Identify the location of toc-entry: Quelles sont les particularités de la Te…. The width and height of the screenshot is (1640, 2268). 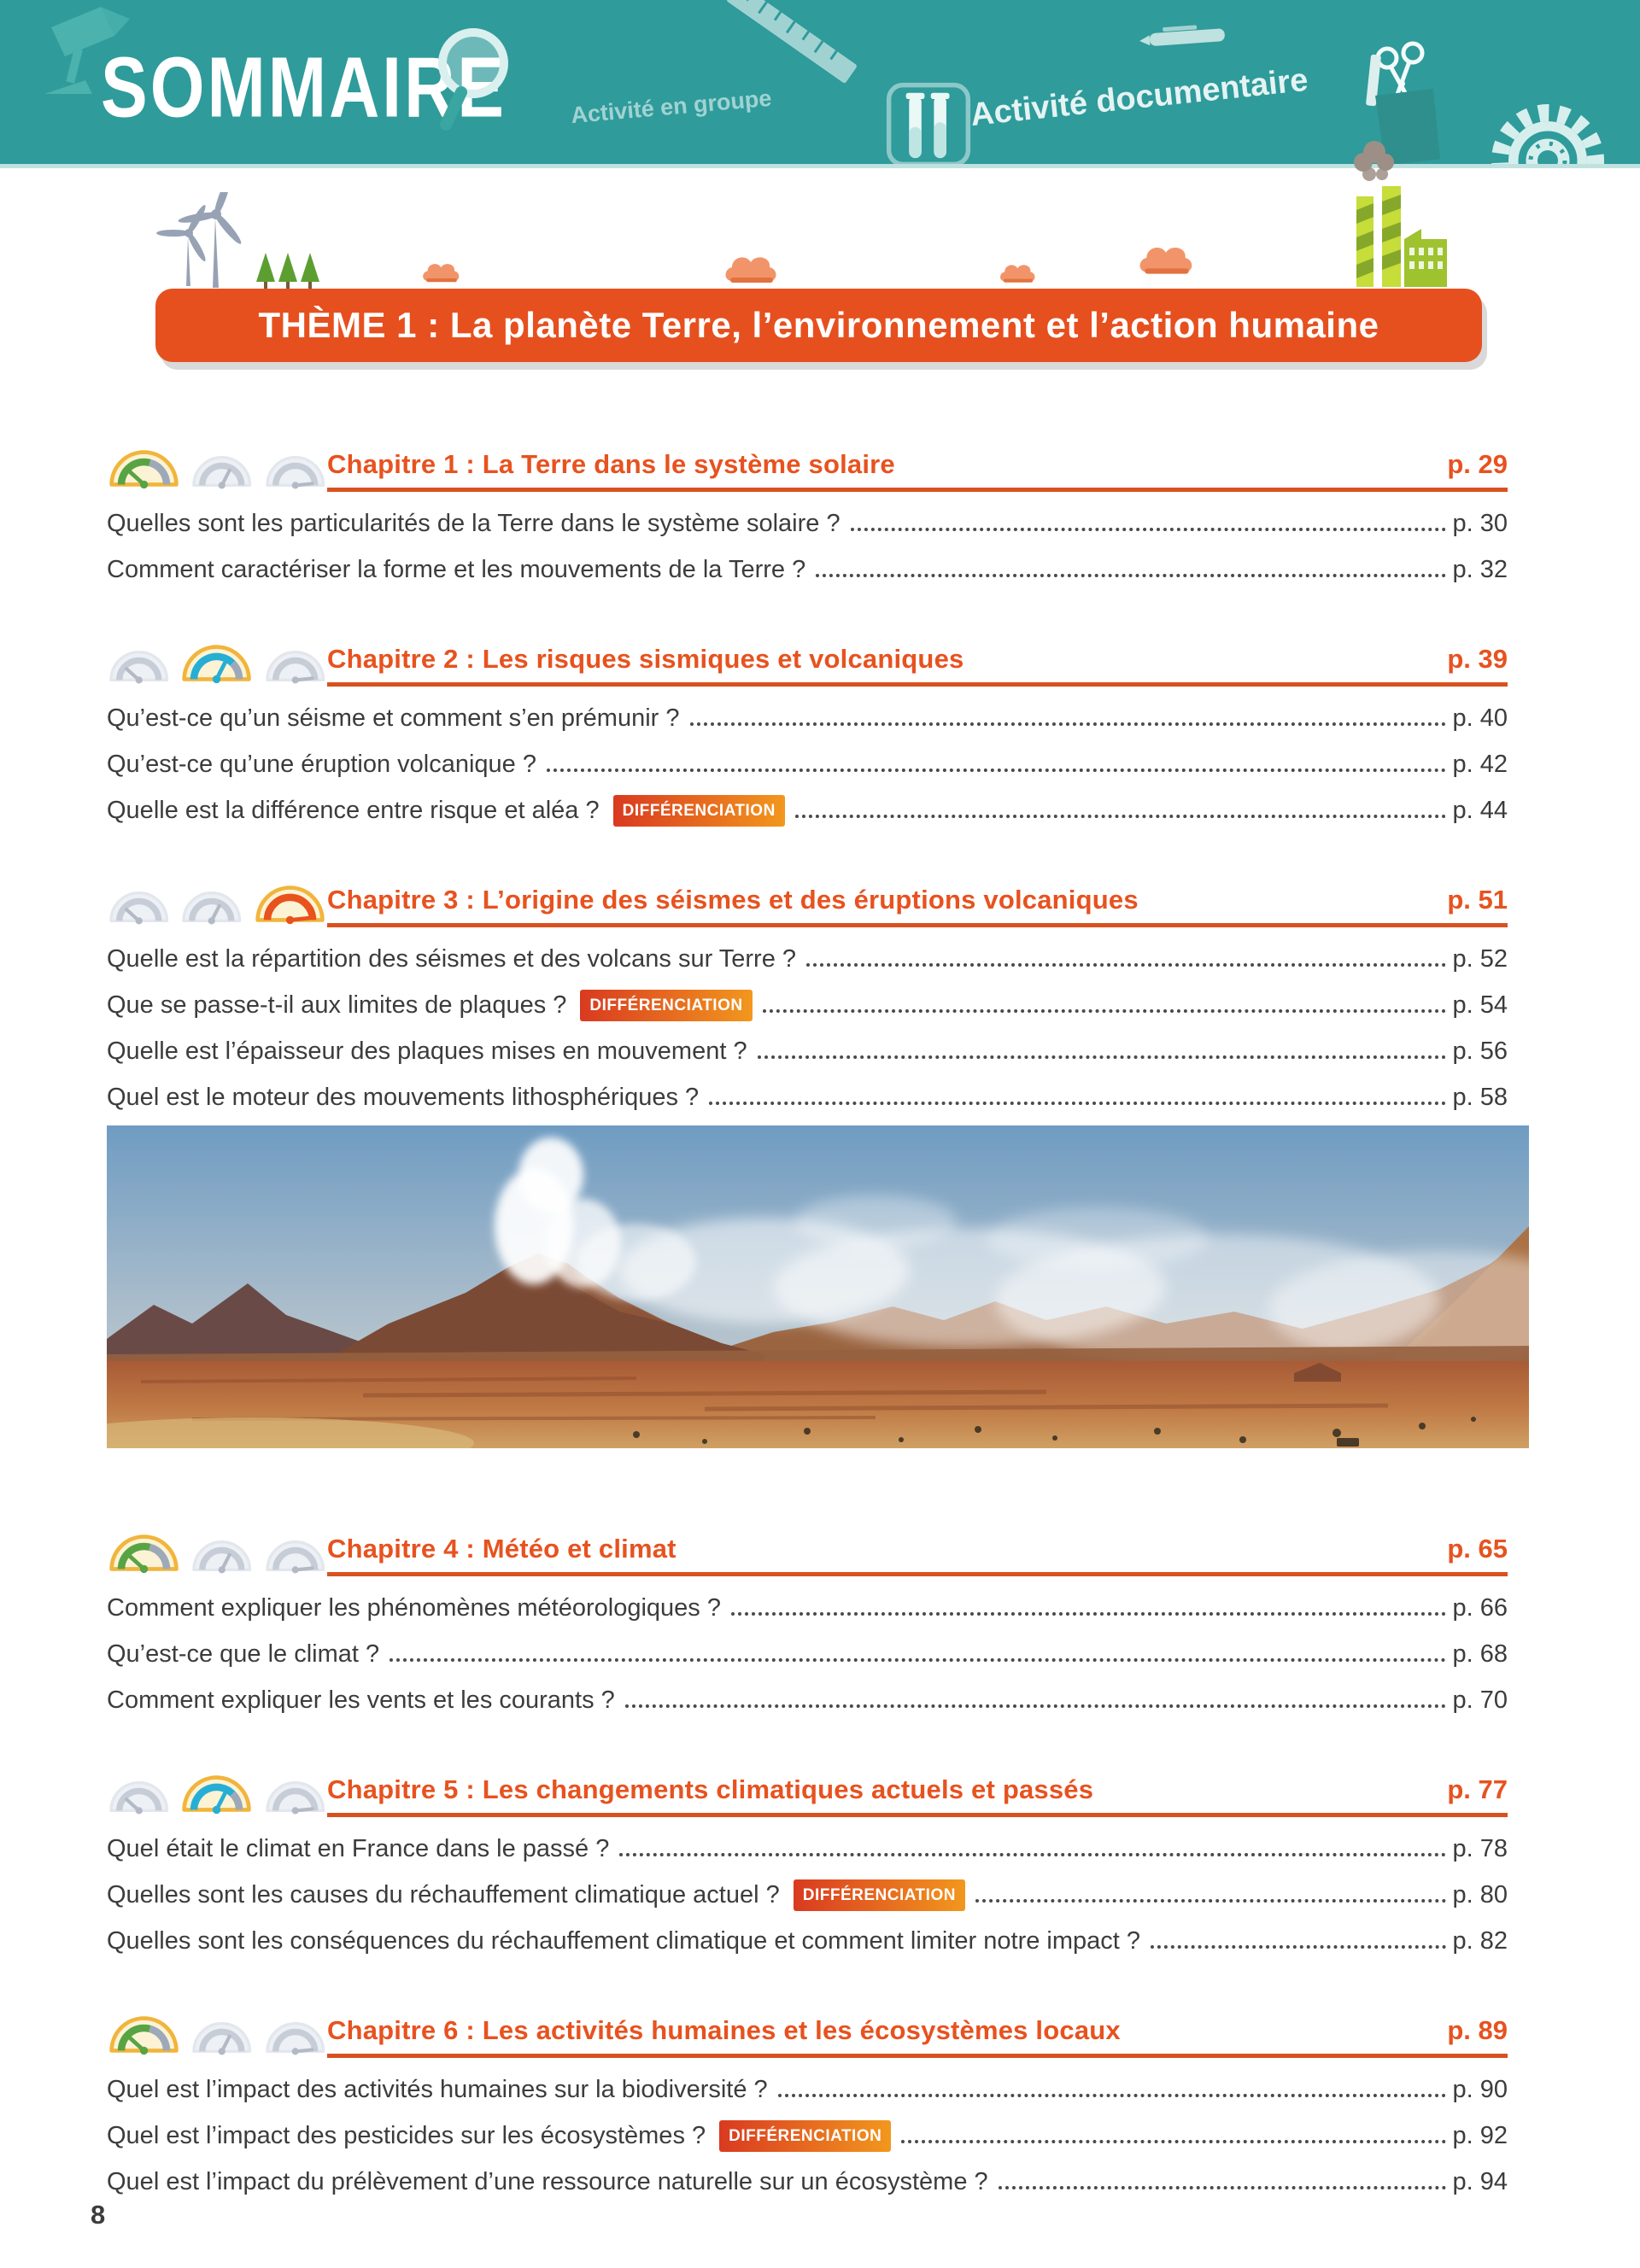
(807, 523).